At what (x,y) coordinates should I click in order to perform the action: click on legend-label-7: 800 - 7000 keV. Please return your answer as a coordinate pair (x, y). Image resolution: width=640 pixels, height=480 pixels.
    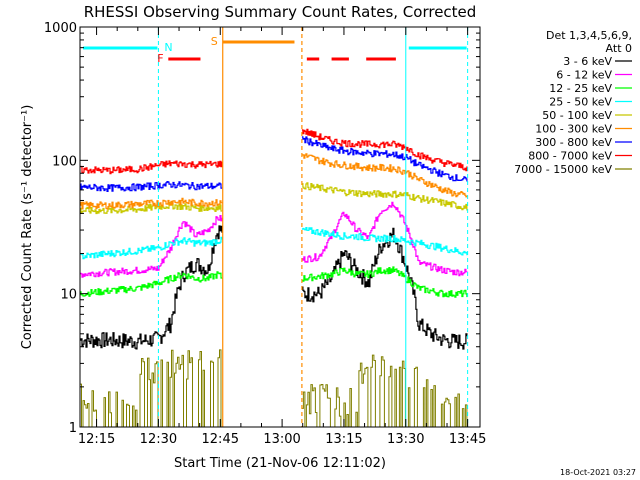
    Looking at the image, I should click on (570, 156).